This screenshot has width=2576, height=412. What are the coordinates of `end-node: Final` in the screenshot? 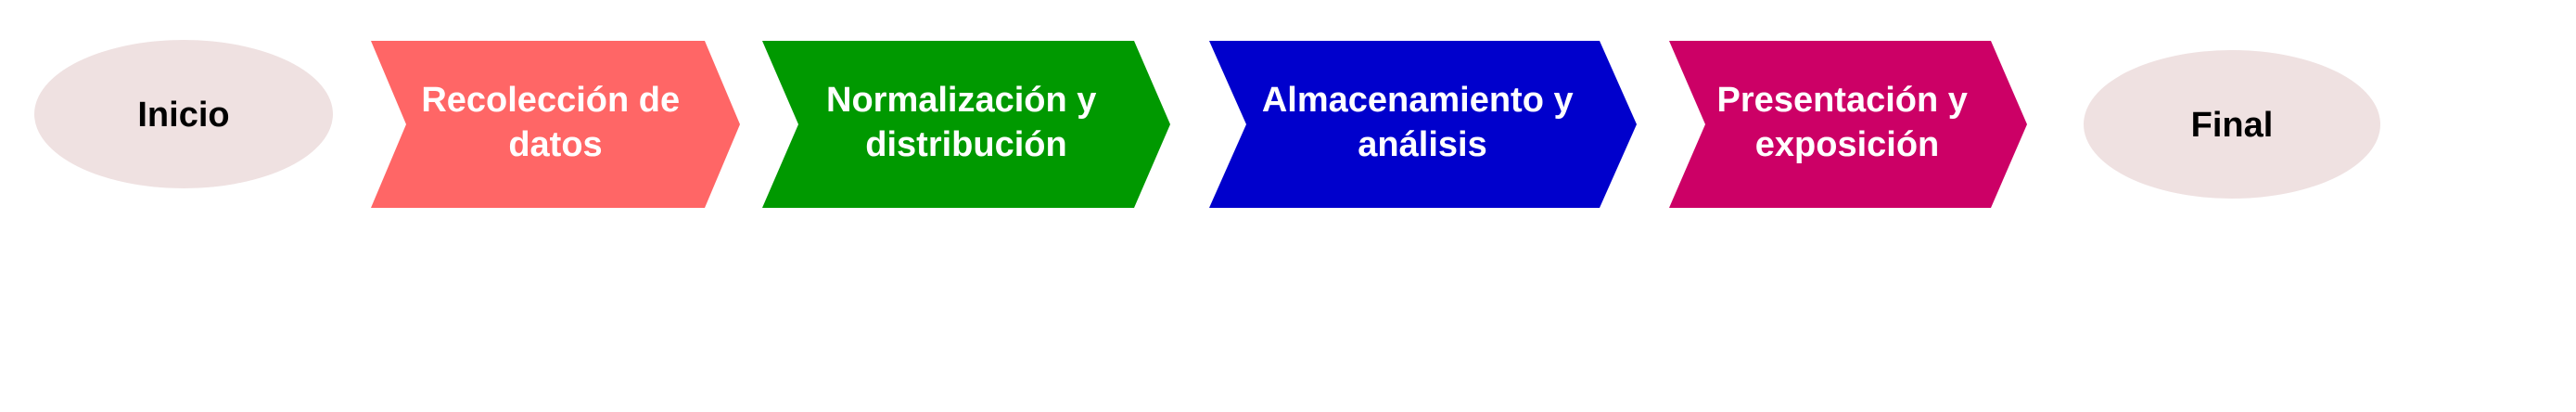 It's located at (2232, 124).